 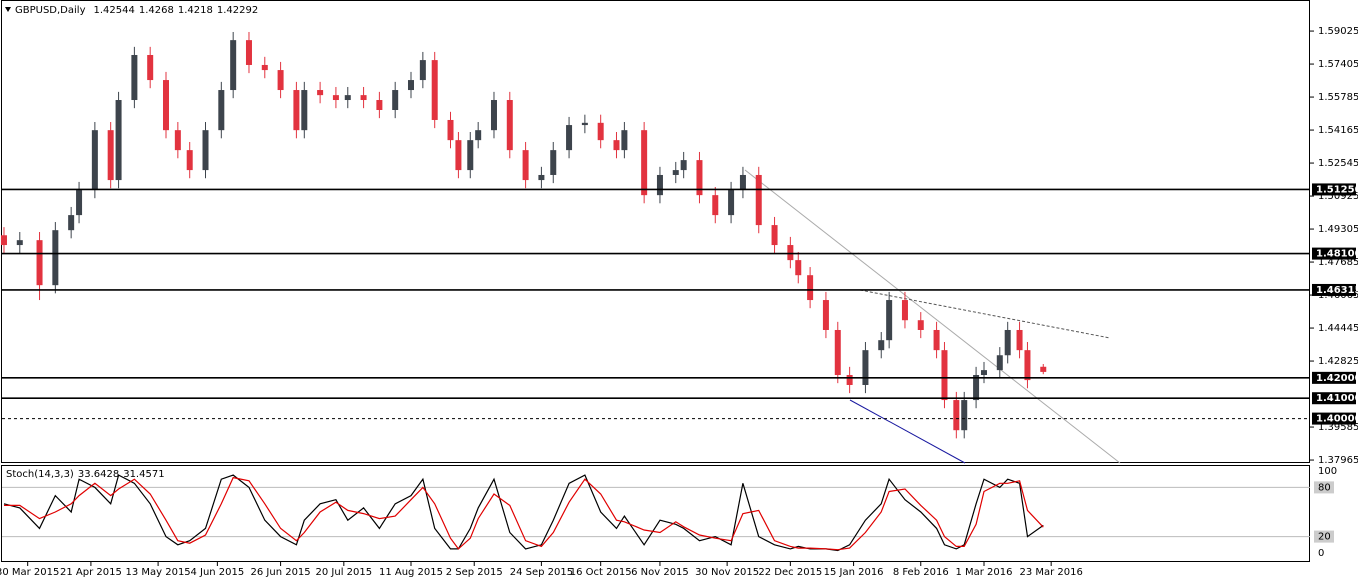 I want to click on y-tick-label: 20, so click(x=1324, y=537).